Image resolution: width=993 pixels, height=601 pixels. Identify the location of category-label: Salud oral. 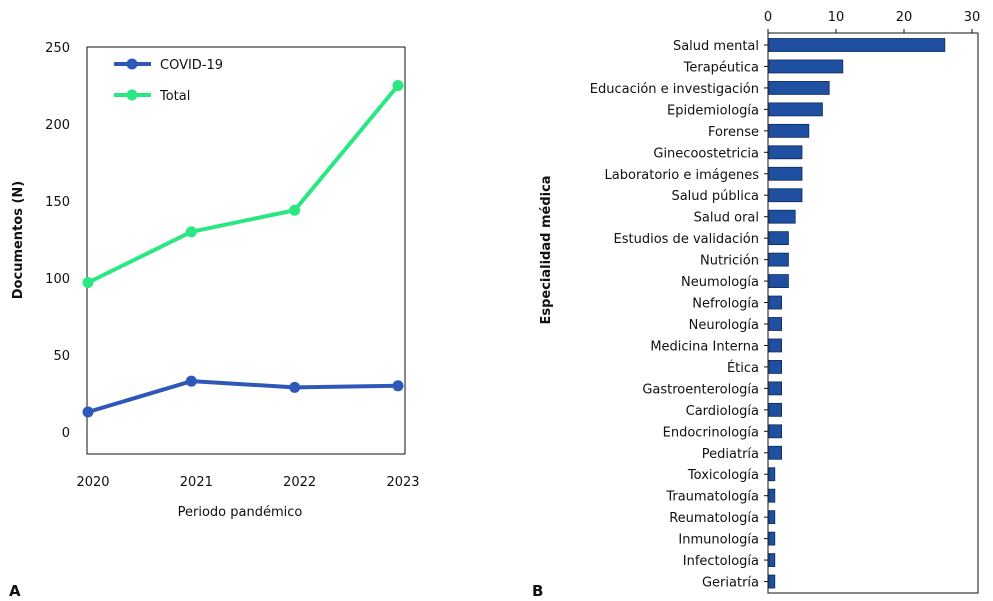
(726, 218).